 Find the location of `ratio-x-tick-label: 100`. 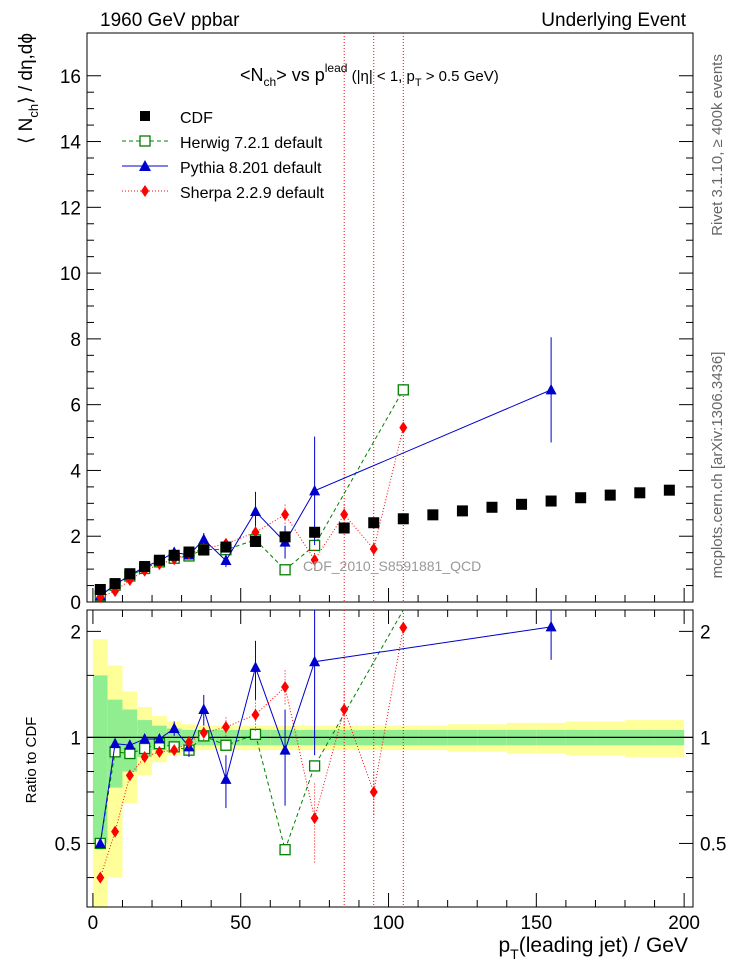

ratio-x-tick-label: 100 is located at coordinates (389, 923).